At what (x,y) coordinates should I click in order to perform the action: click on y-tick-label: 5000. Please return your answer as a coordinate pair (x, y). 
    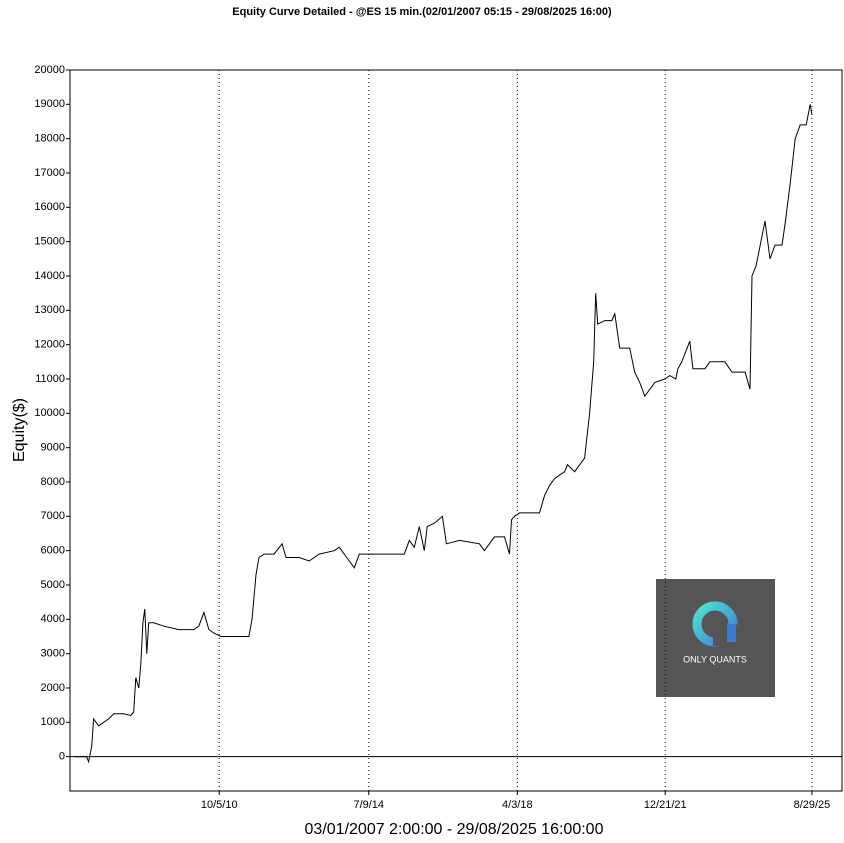
    Looking at the image, I should click on (53, 585).